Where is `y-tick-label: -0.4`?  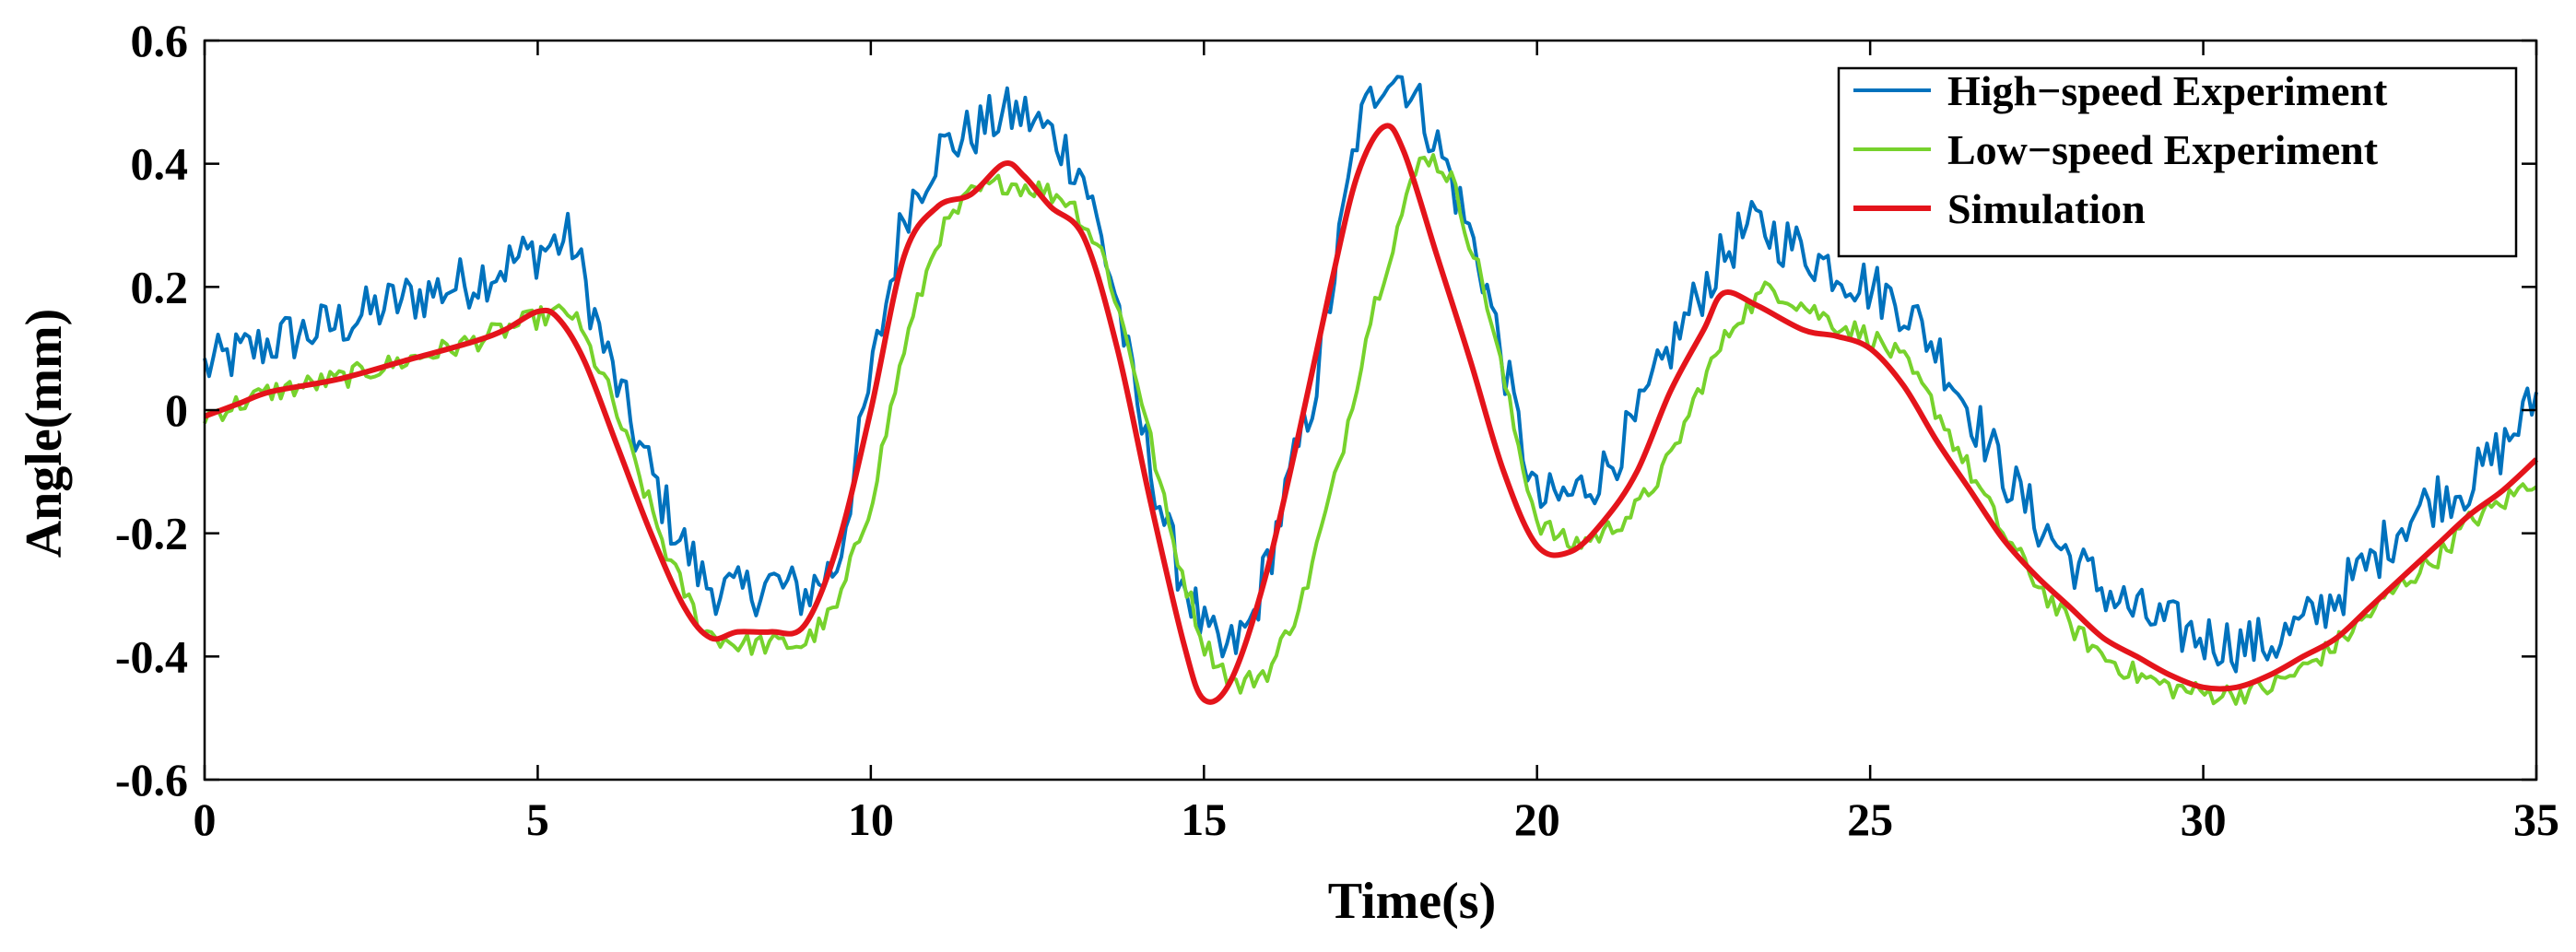 y-tick-label: -0.4 is located at coordinates (151, 656).